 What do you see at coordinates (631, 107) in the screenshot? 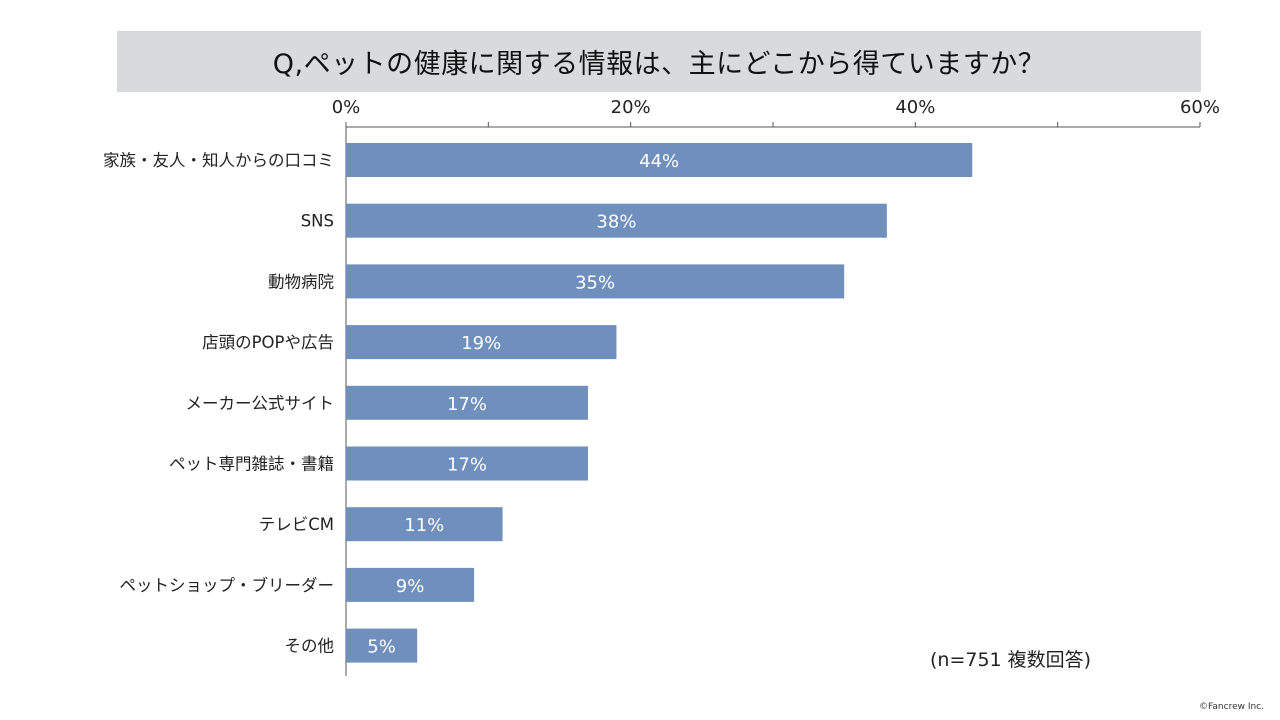
I see `x-tick-label: 20%` at bounding box center [631, 107].